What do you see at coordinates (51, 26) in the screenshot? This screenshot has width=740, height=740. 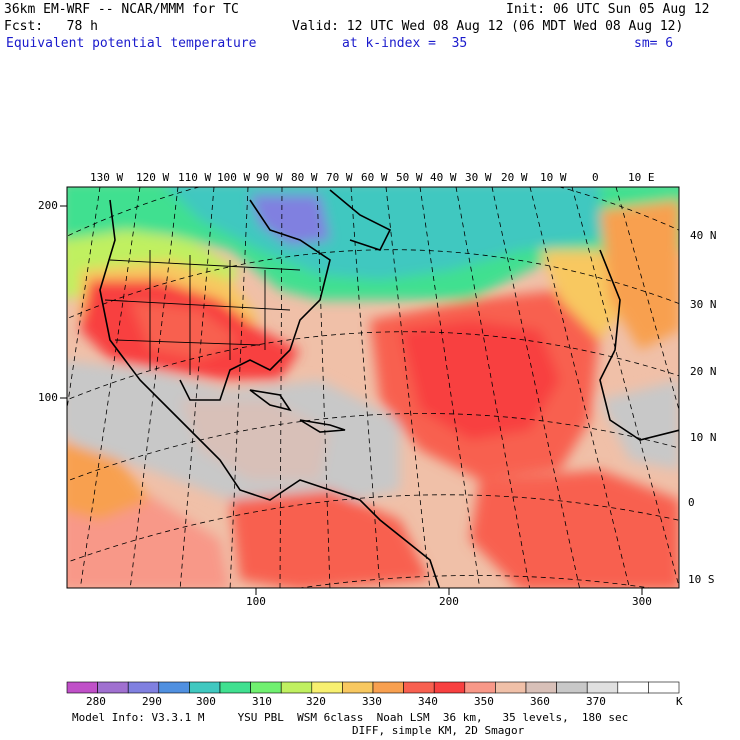 I see `forecast-hour: Fcst: 78 h` at bounding box center [51, 26].